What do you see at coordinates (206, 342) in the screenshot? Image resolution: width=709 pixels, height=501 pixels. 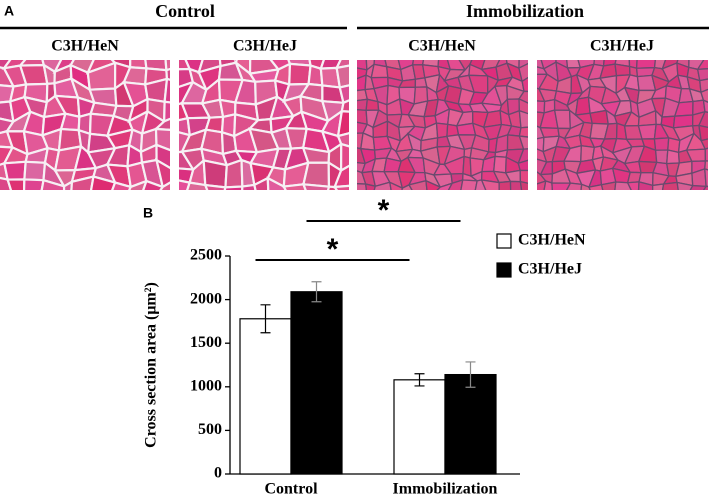 I see `y-tick-label: 1500` at bounding box center [206, 342].